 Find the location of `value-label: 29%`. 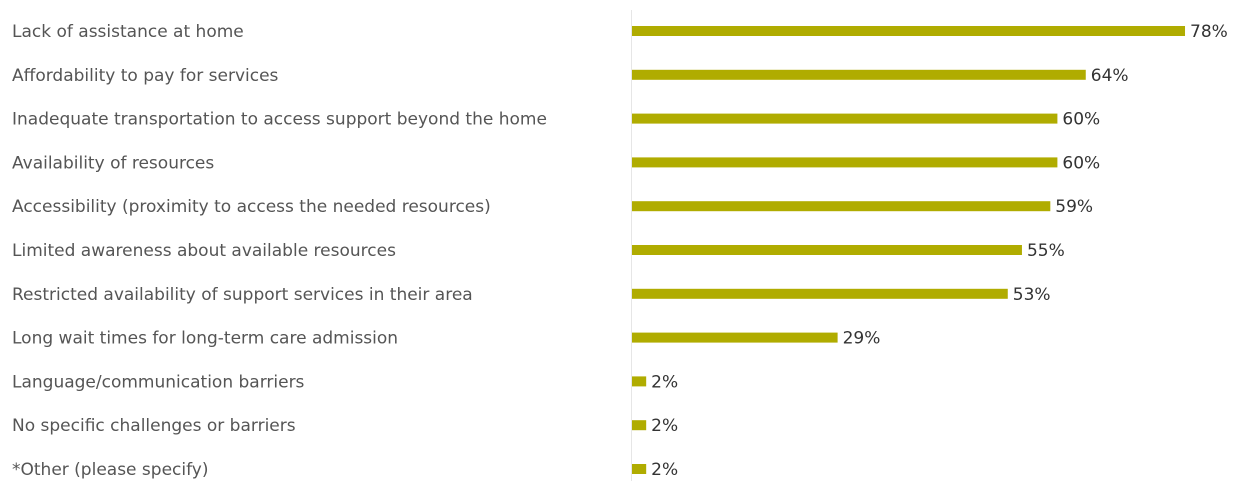

value-label: 29% is located at coordinates (862, 339).